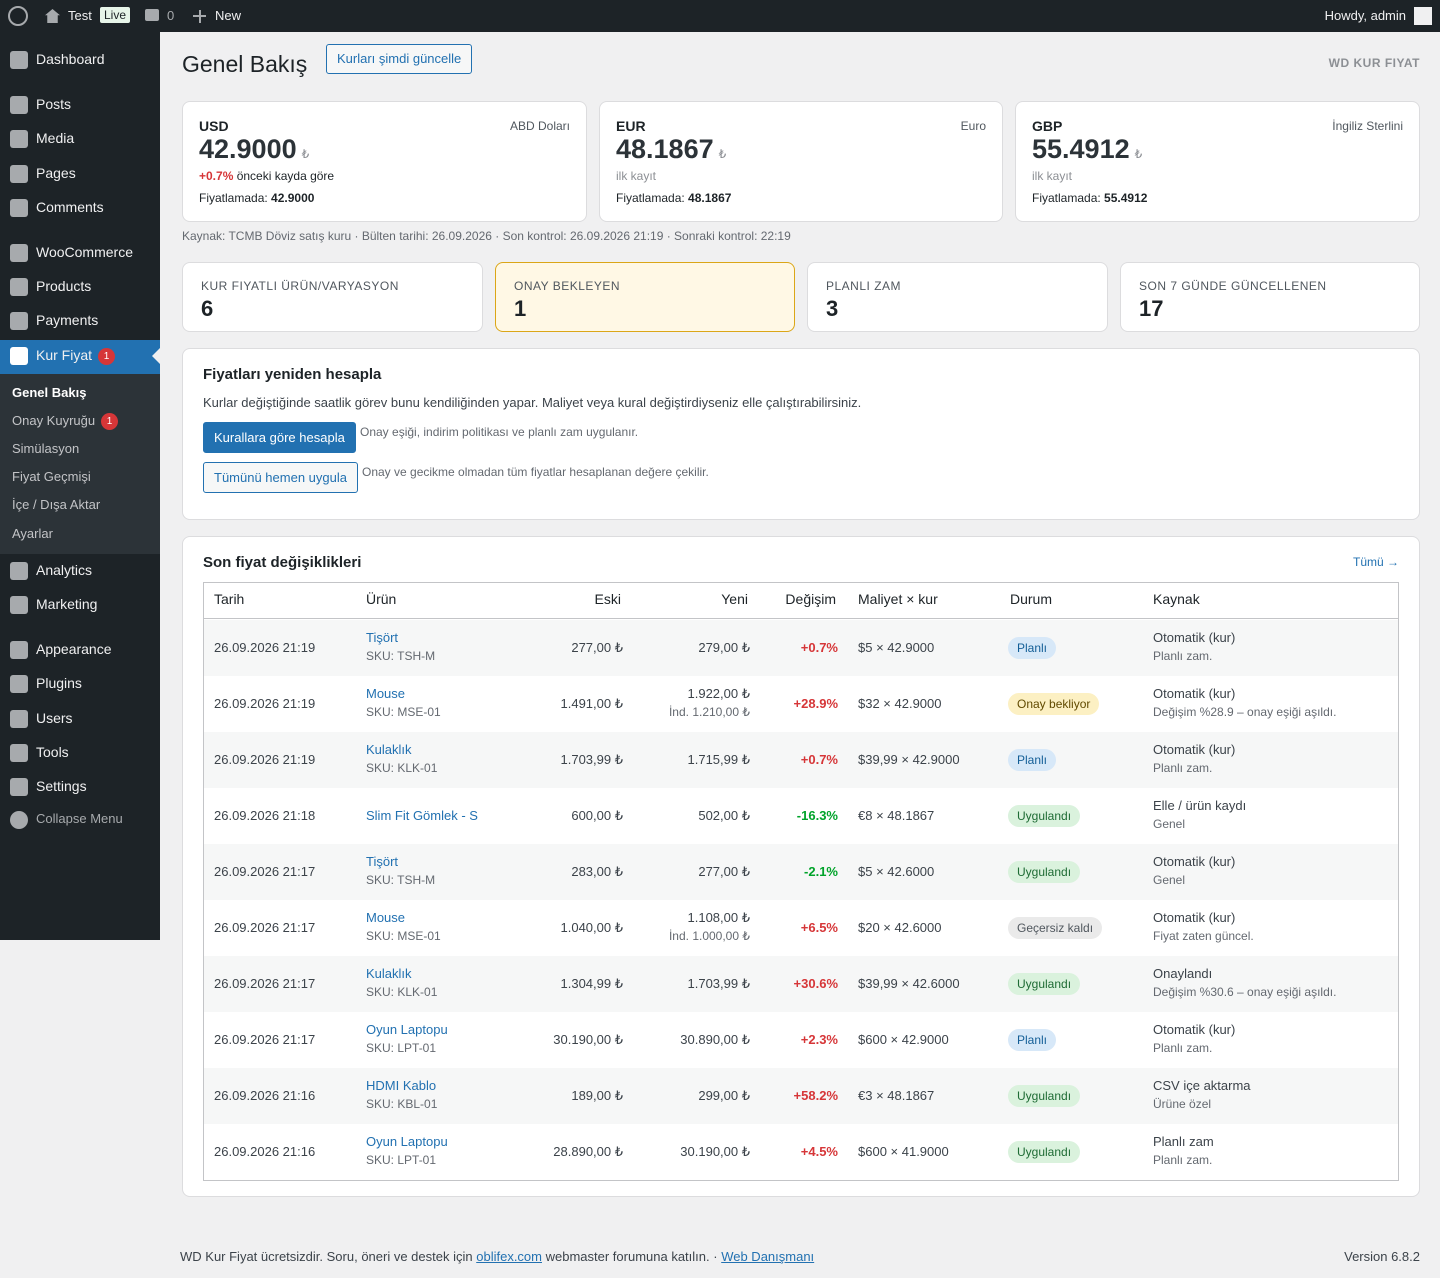  What do you see at coordinates (70, 59) in the screenshot?
I see `menu-item: Dashboard` at bounding box center [70, 59].